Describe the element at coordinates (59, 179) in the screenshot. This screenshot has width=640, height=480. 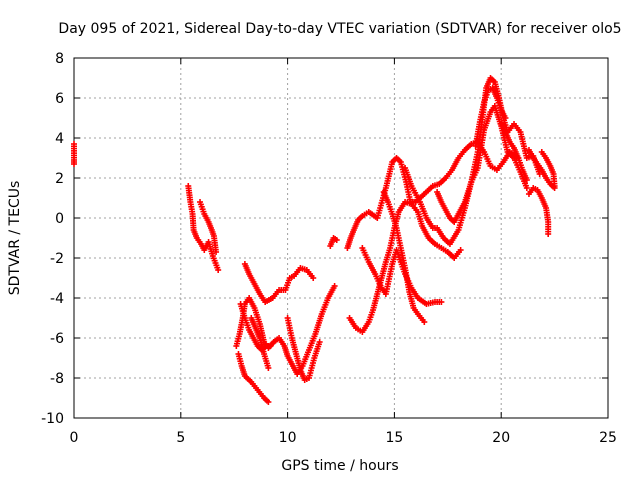
I see `y-tick-label: 2` at that location.